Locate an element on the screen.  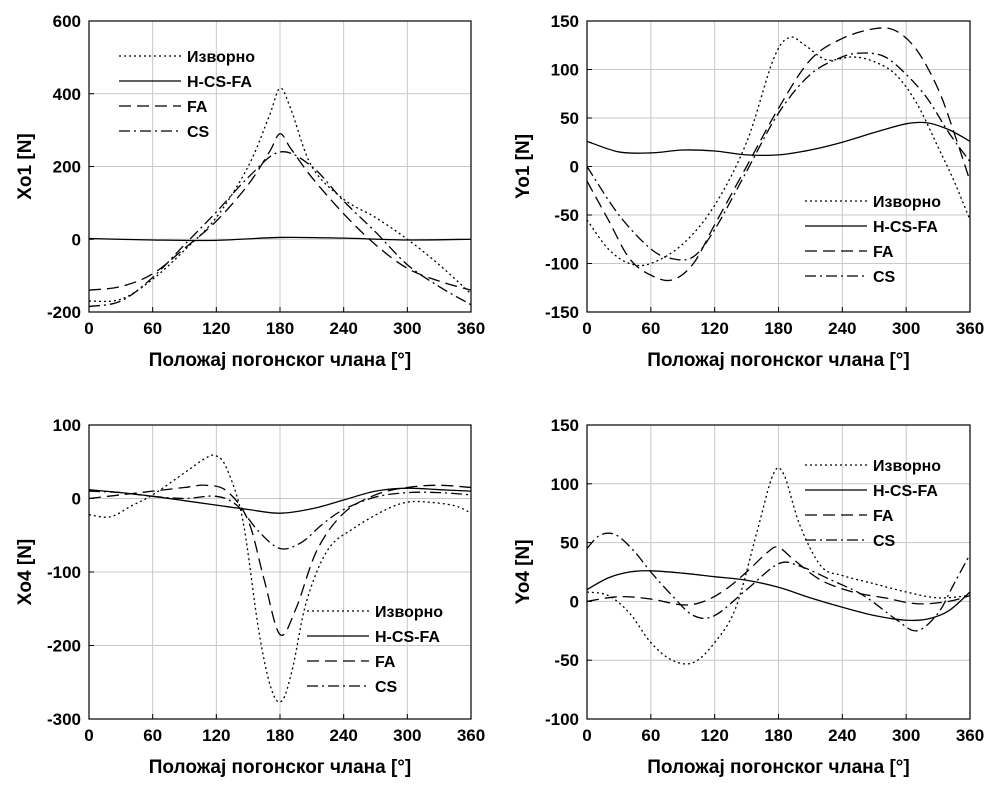
y-tick-label: -150 is located at coordinates (562, 312).